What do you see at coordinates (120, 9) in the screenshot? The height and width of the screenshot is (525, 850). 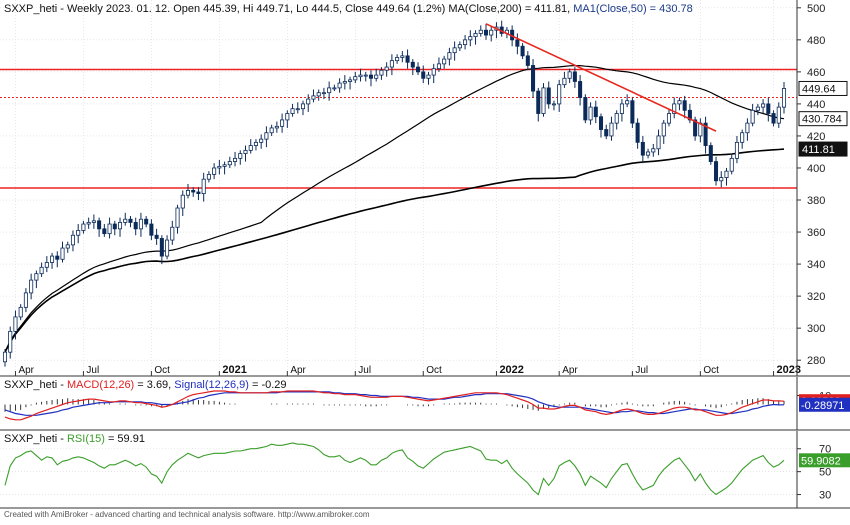 I see `header-date: Weekly 2023. 01. 12.` at bounding box center [120, 9].